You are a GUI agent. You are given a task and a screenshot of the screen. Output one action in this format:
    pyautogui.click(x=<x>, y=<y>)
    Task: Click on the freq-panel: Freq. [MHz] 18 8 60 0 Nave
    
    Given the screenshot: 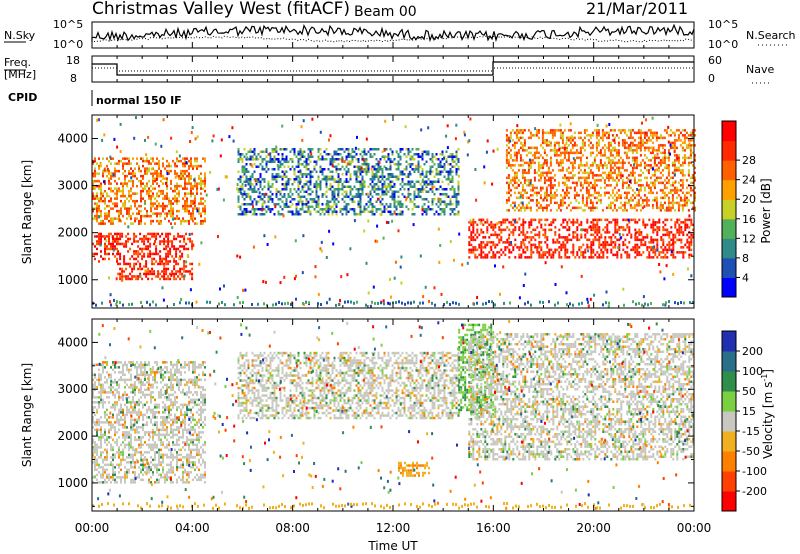 What is the action you would take?
    pyautogui.click(x=389, y=69)
    